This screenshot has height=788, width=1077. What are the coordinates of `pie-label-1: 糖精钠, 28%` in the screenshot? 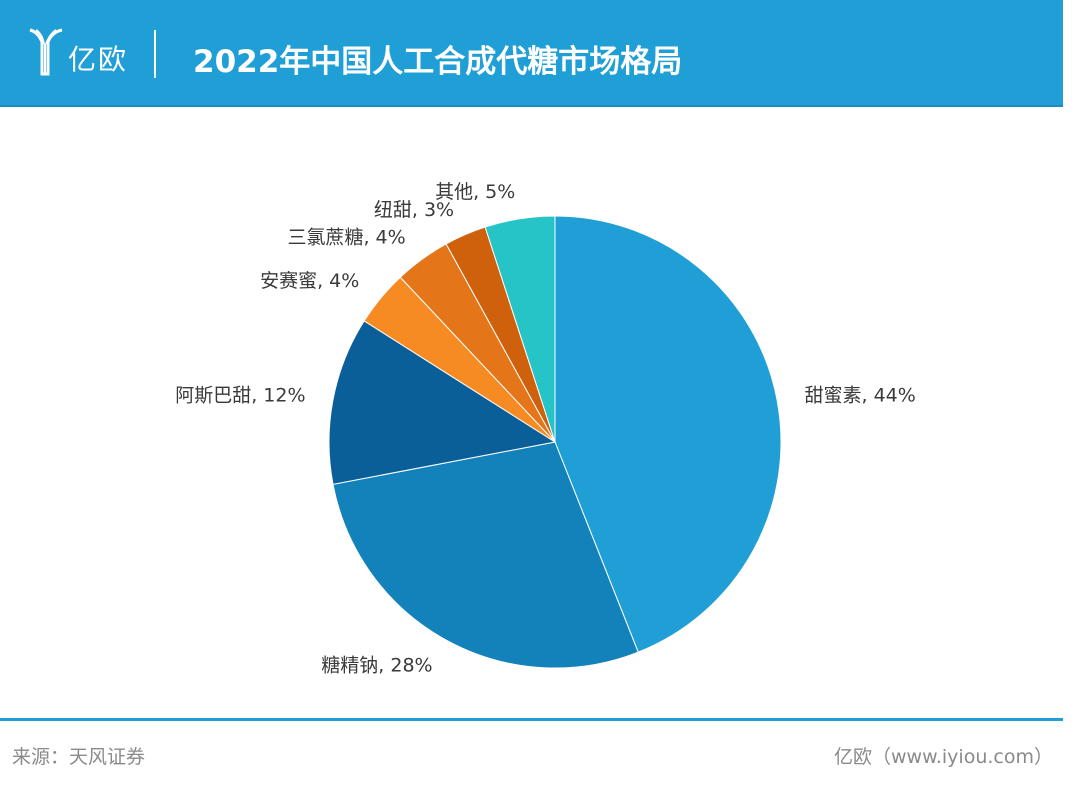 It's located at (376, 666).